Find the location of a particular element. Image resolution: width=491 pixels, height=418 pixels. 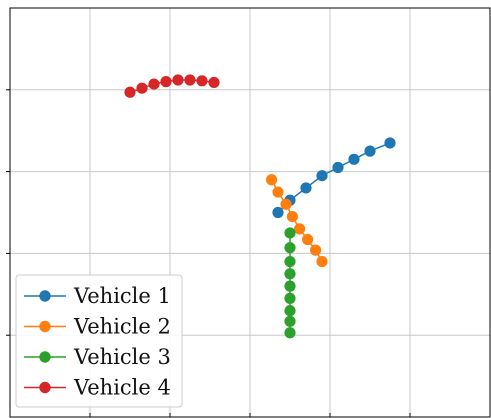

legend-entry: Vehicle 4 is located at coordinates (97, 388).